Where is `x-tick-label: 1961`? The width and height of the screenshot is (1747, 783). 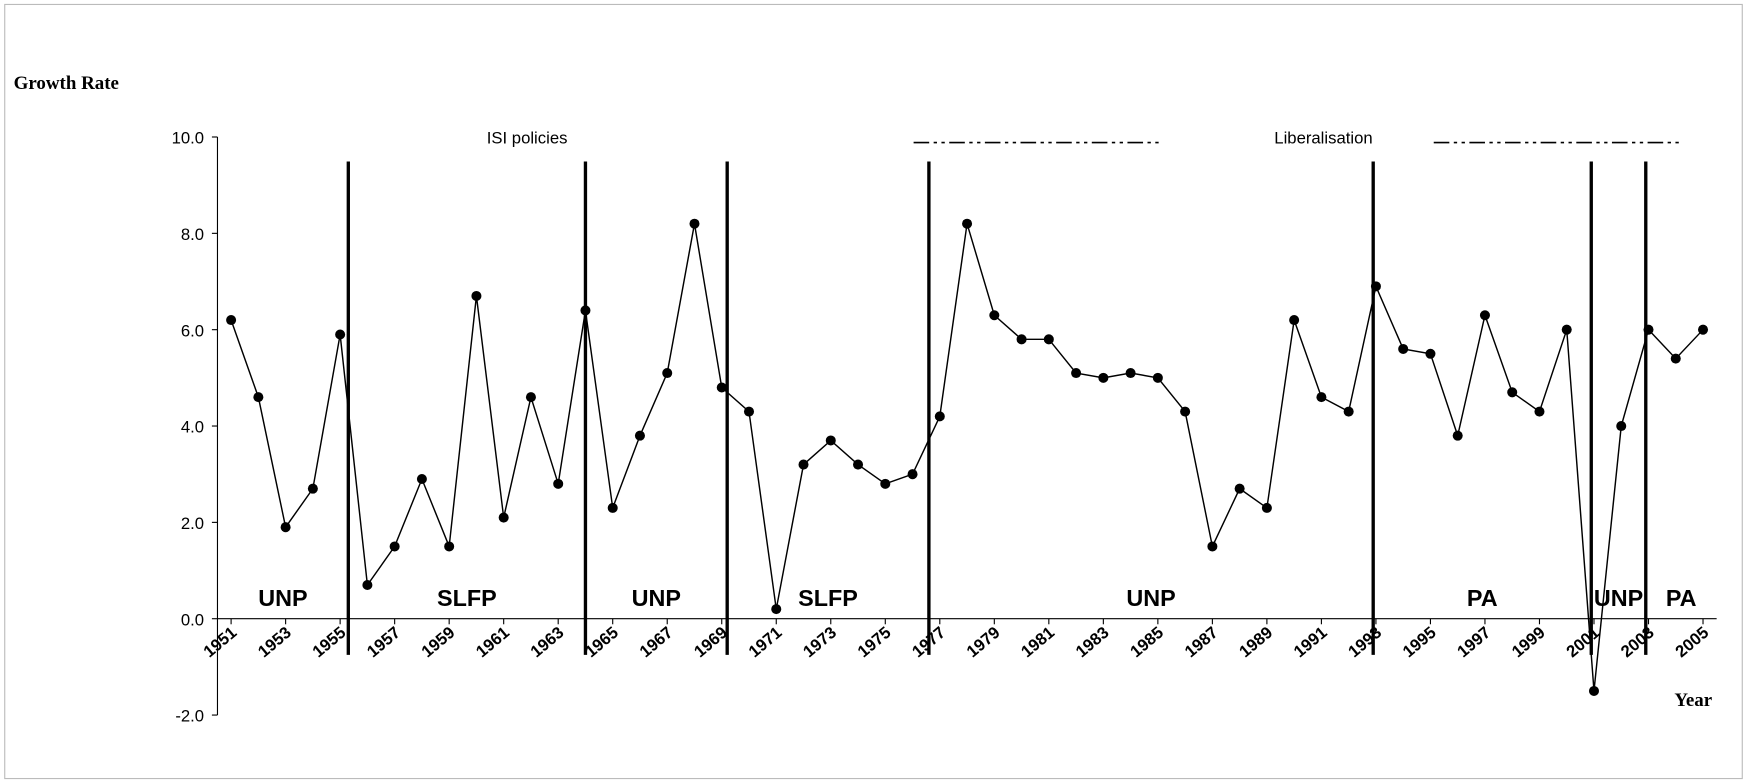 x-tick-label: 1961 is located at coordinates (492, 642).